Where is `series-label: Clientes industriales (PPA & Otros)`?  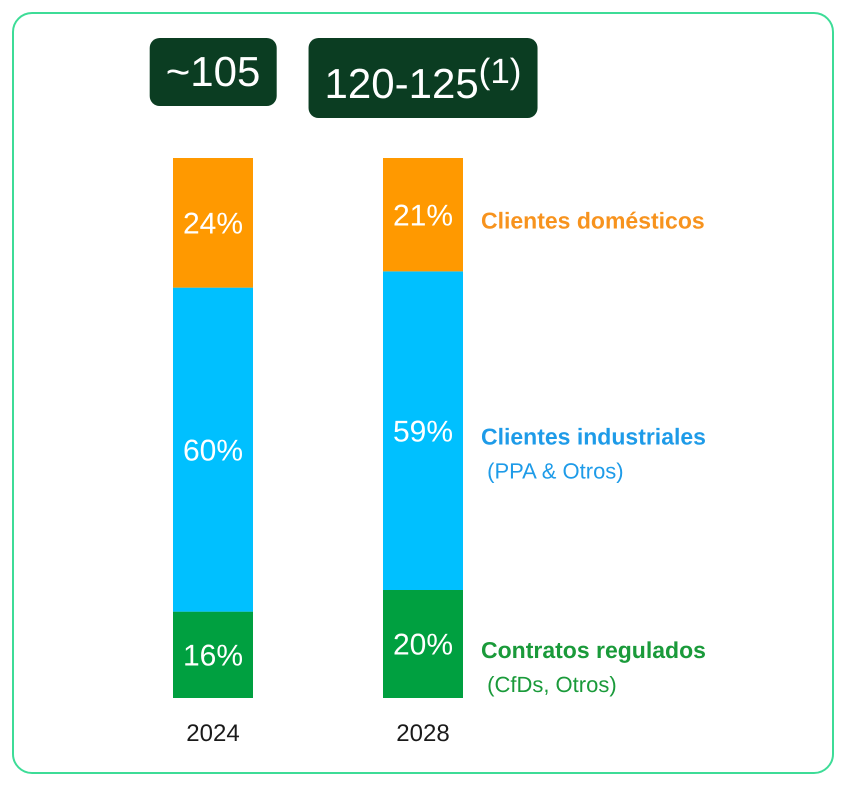 series-label: Clientes industriales (PPA & Otros) is located at coordinates (593, 454).